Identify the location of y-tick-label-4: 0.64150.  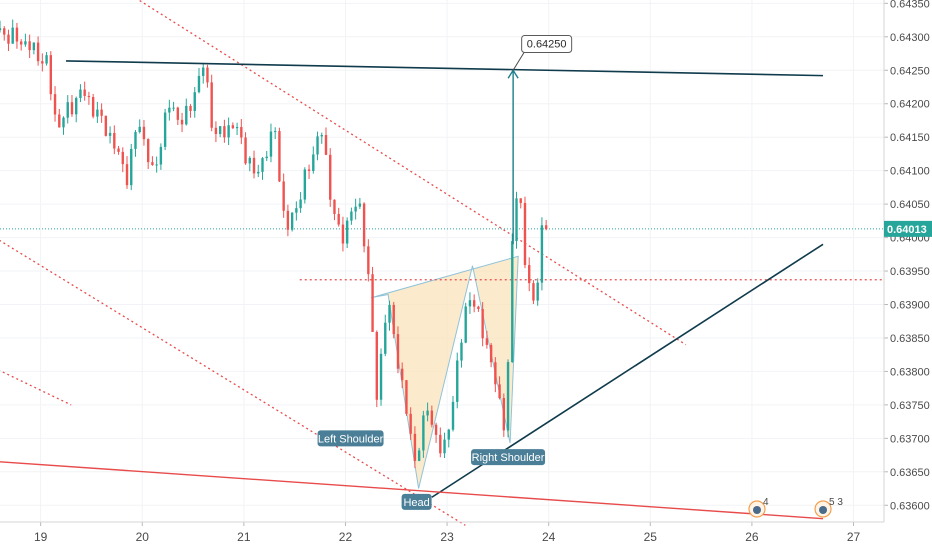
(910, 138).